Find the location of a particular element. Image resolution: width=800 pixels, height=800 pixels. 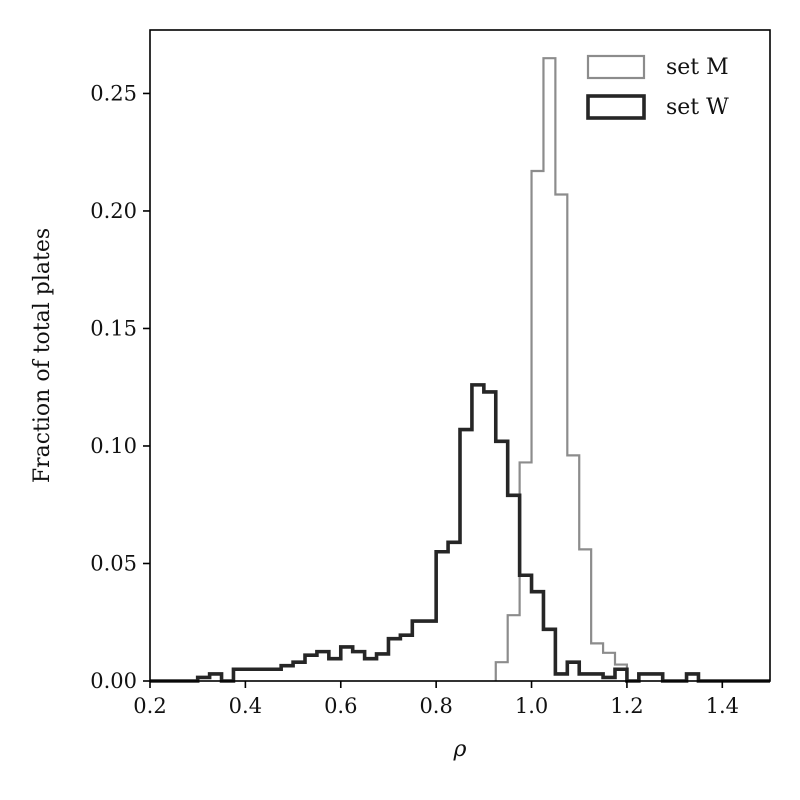

x-axis-label: ρ is located at coordinates (460, 749).